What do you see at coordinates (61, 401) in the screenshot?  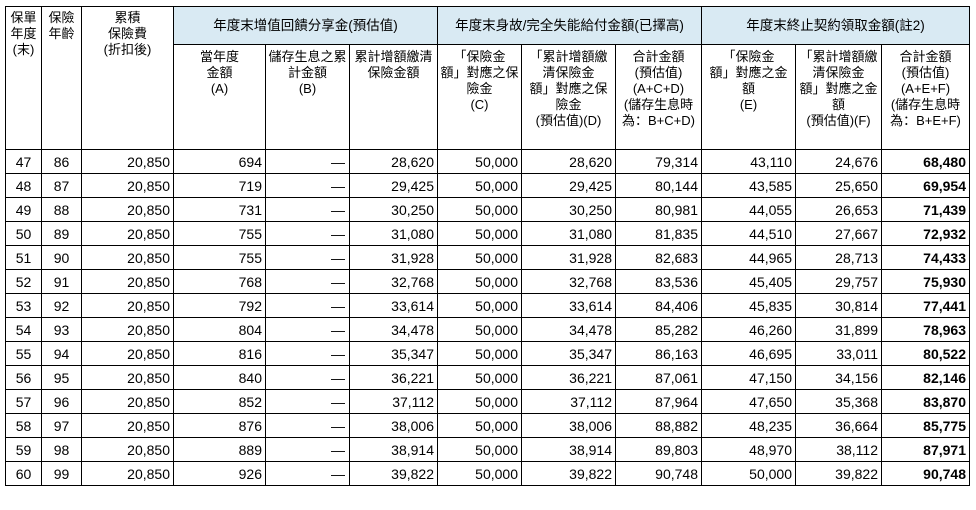 I see `cell-insured-age: 96` at bounding box center [61, 401].